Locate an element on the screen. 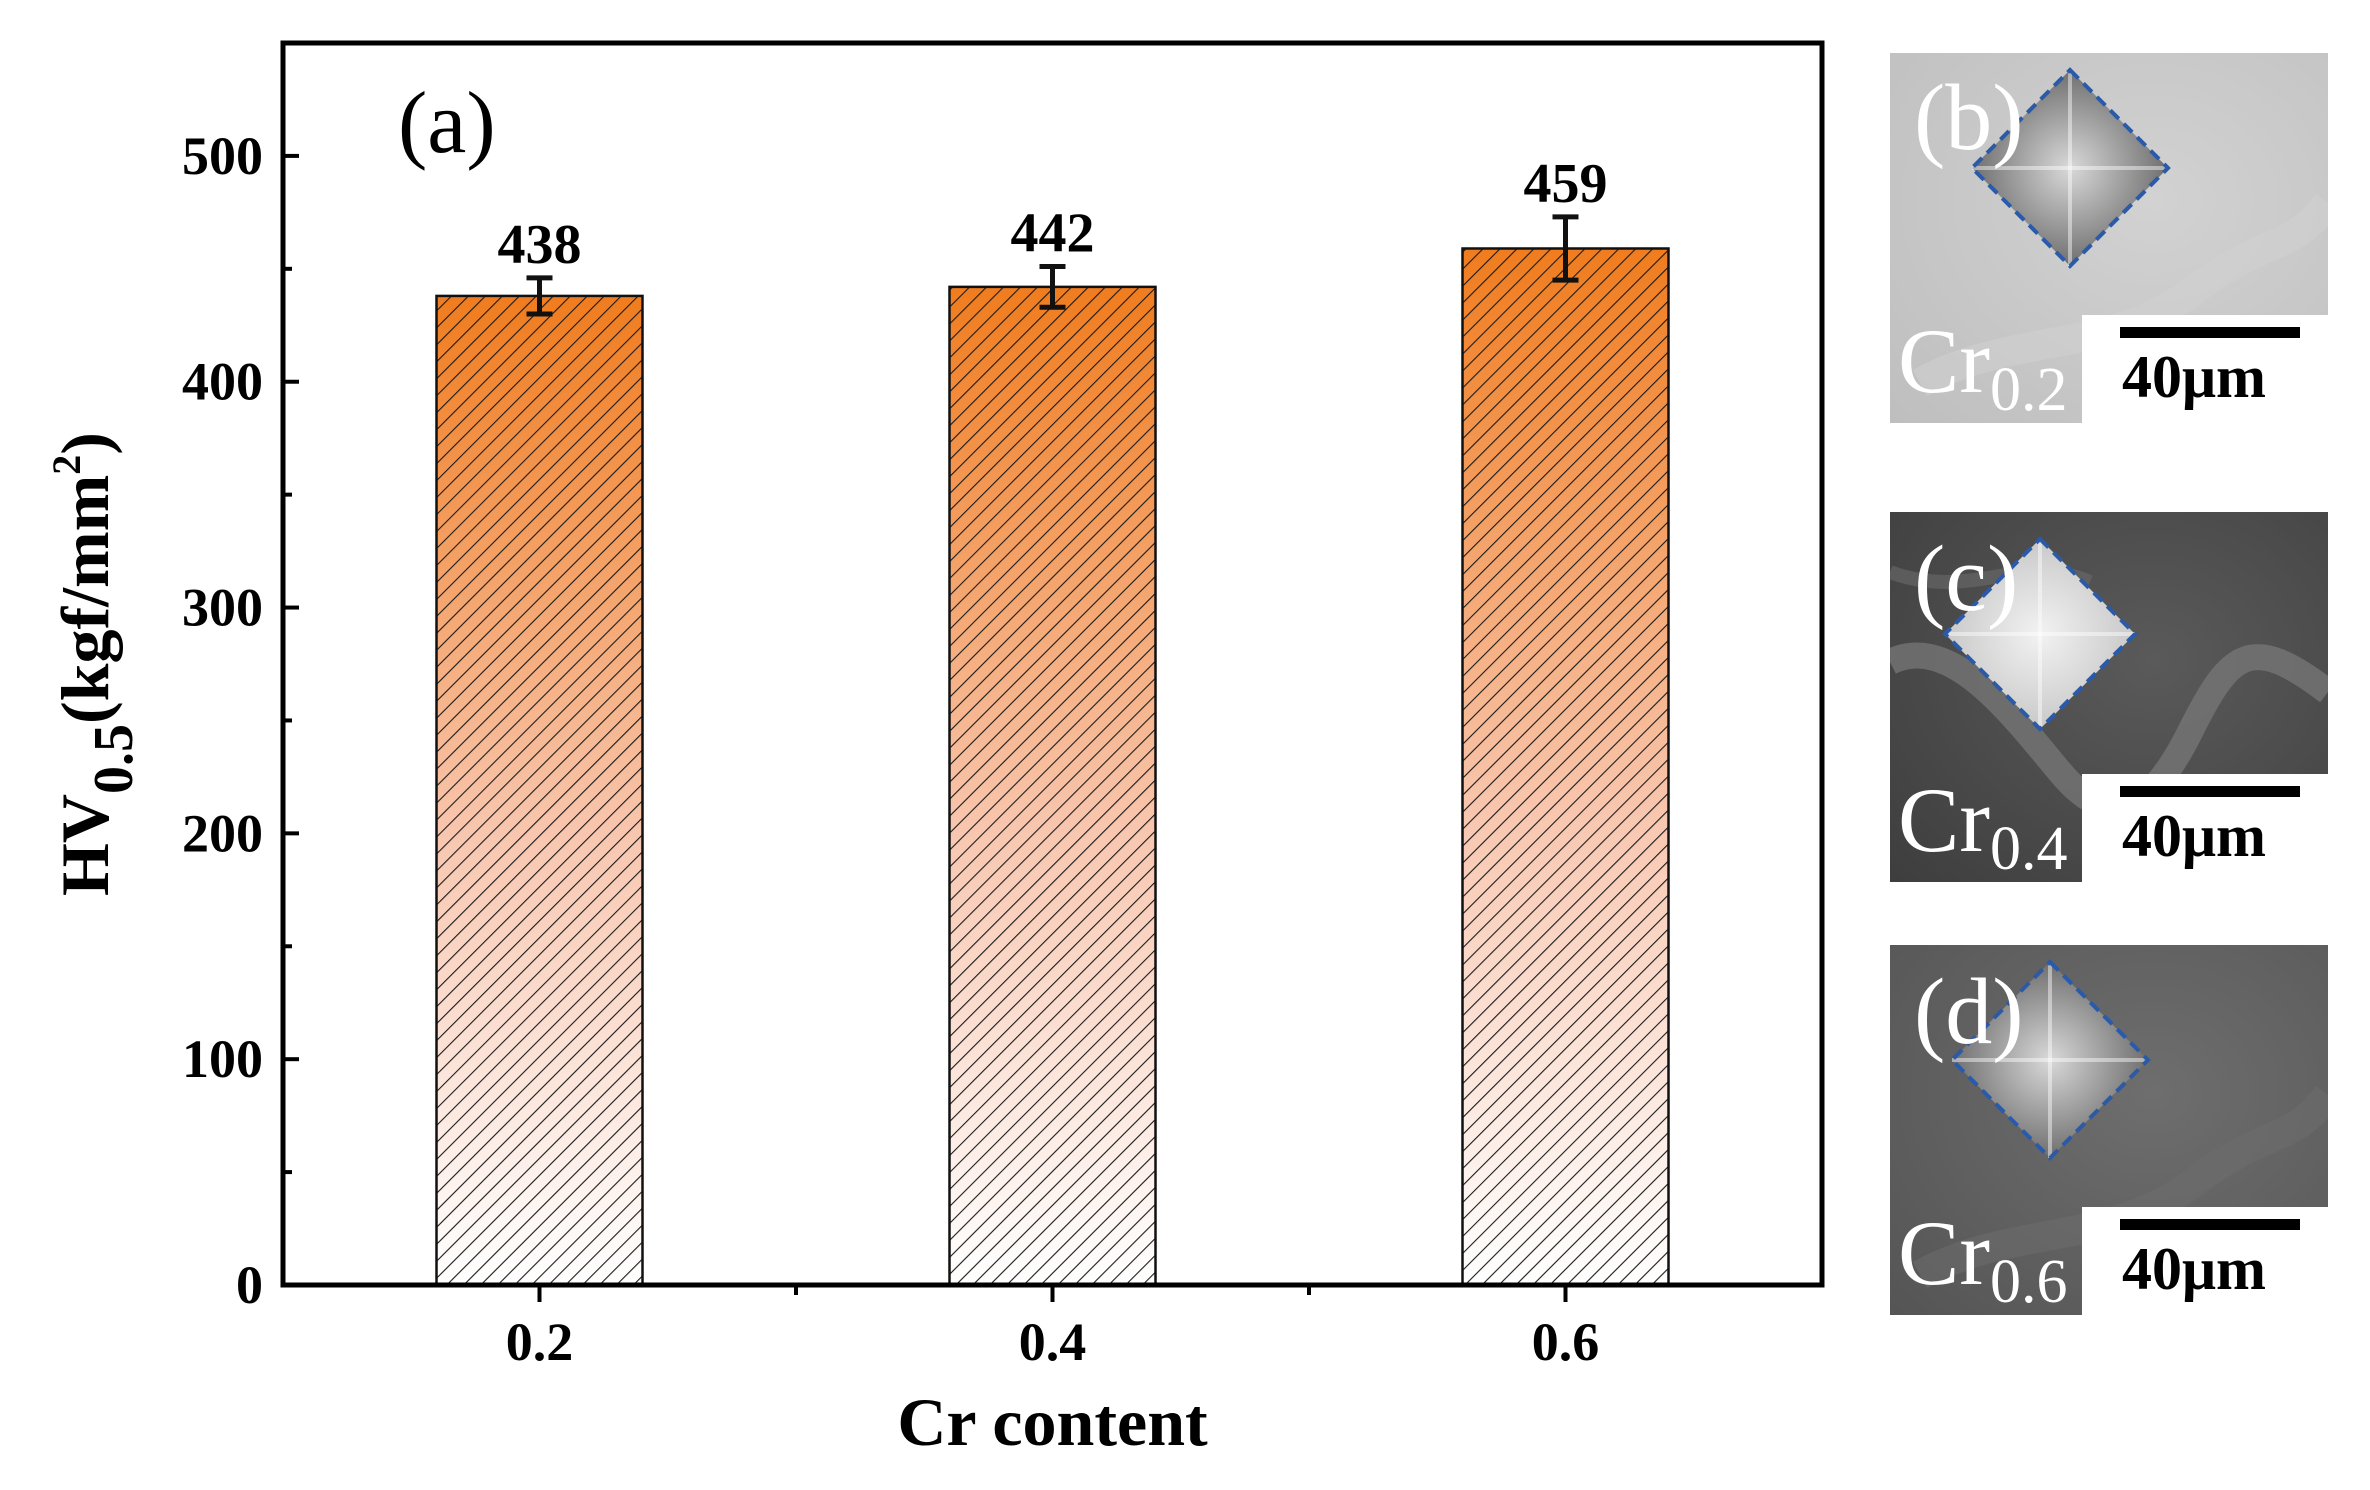 The image size is (2370, 1490). y-title-superscript: 2 is located at coordinates (66, 465).